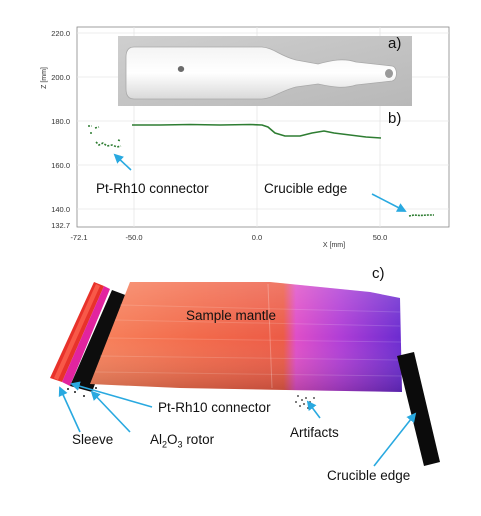  I want to click on crucible-edge-label-b: Crucible edge, so click(306, 188).